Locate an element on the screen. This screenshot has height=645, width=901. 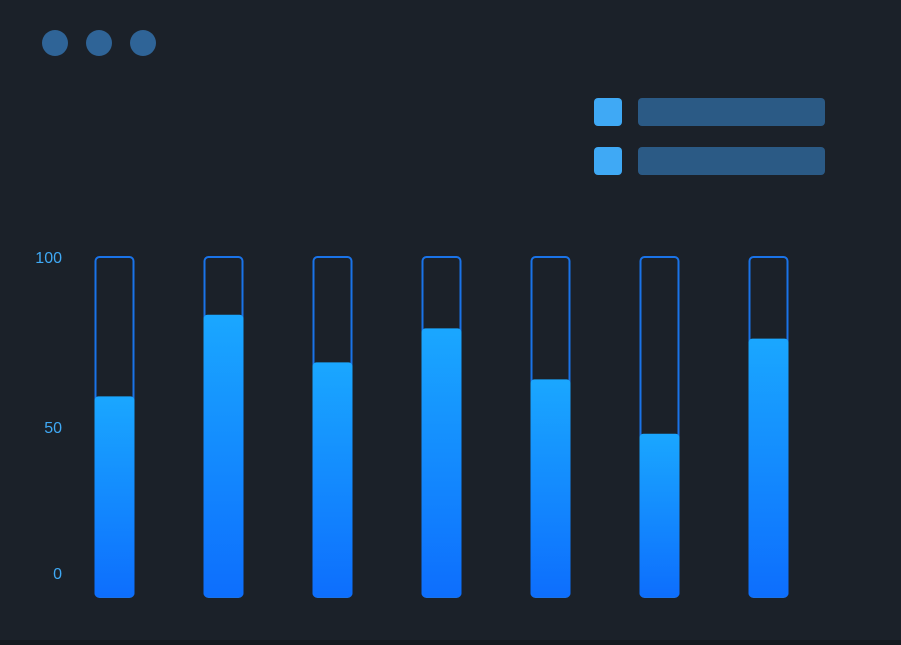
y-tick-label: 0 is located at coordinates (57, 574).